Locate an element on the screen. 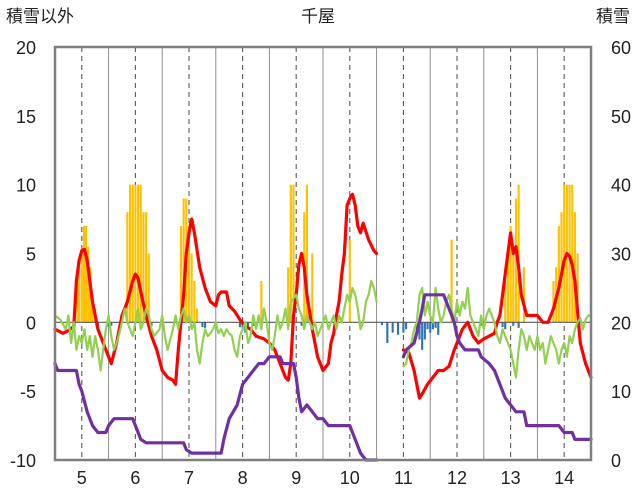  right-tick-label: 20 is located at coordinates (621, 323).